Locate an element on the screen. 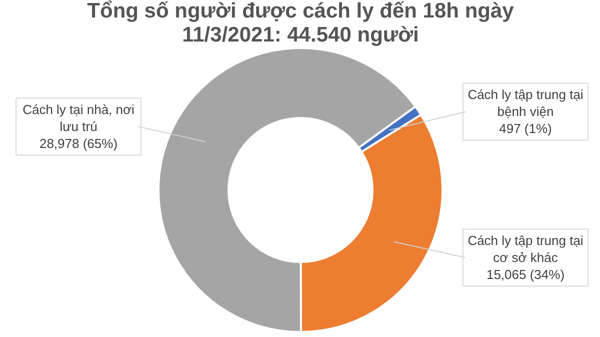 This screenshot has height=337, width=600. data-label: 15,065 (34%) is located at coordinates (525, 274).